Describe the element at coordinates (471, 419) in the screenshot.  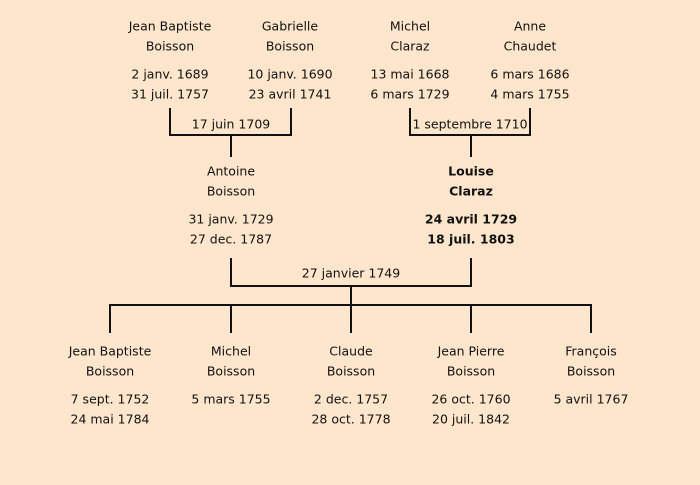
I see `death-date: 20 juil. 1842` at that location.